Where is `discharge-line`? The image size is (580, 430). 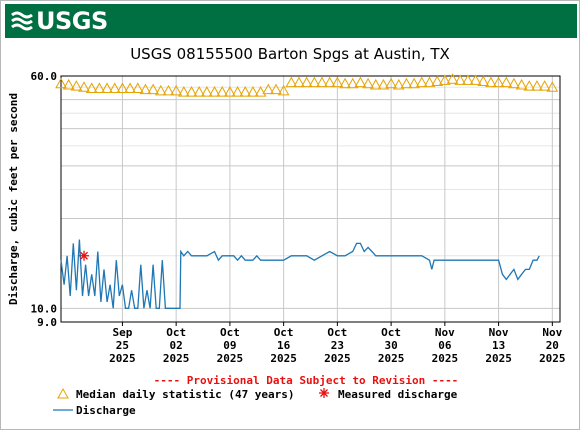 discharge-line is located at coordinates (300, 274).